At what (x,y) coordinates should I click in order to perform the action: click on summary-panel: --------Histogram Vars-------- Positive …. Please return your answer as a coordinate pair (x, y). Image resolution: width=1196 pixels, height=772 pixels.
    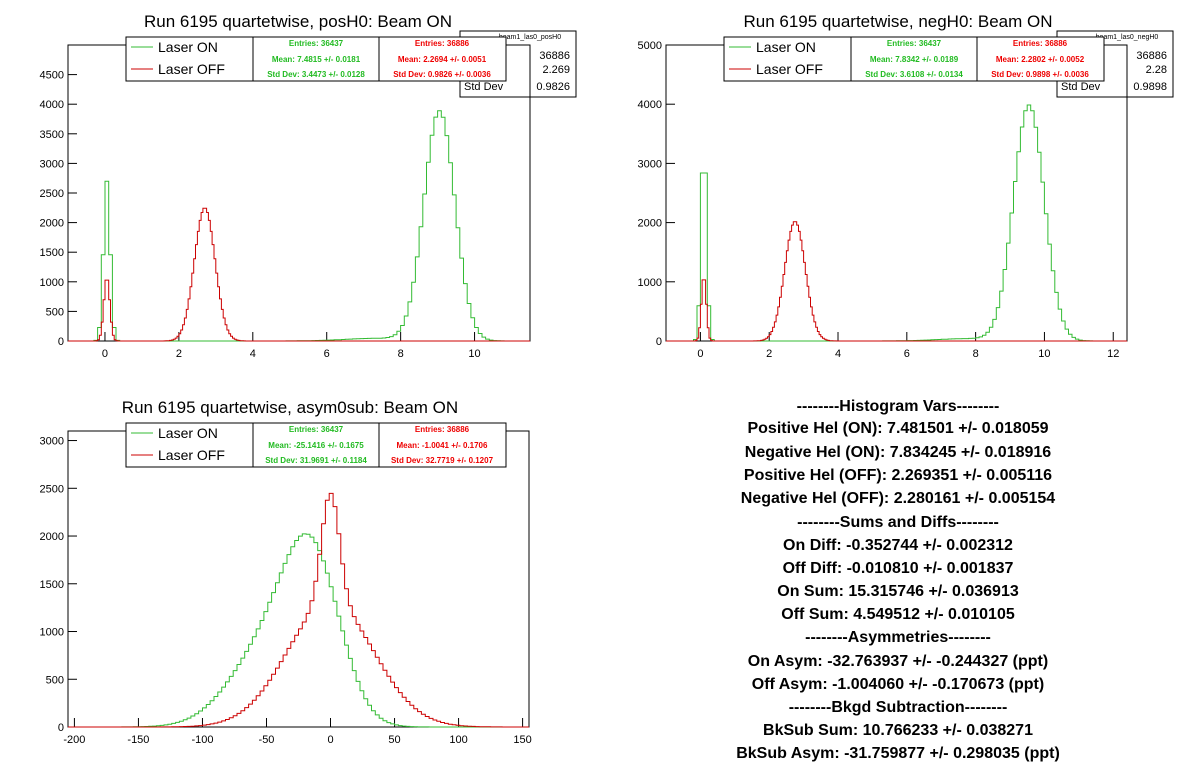
    Looking at the image, I should click on (898, 580).